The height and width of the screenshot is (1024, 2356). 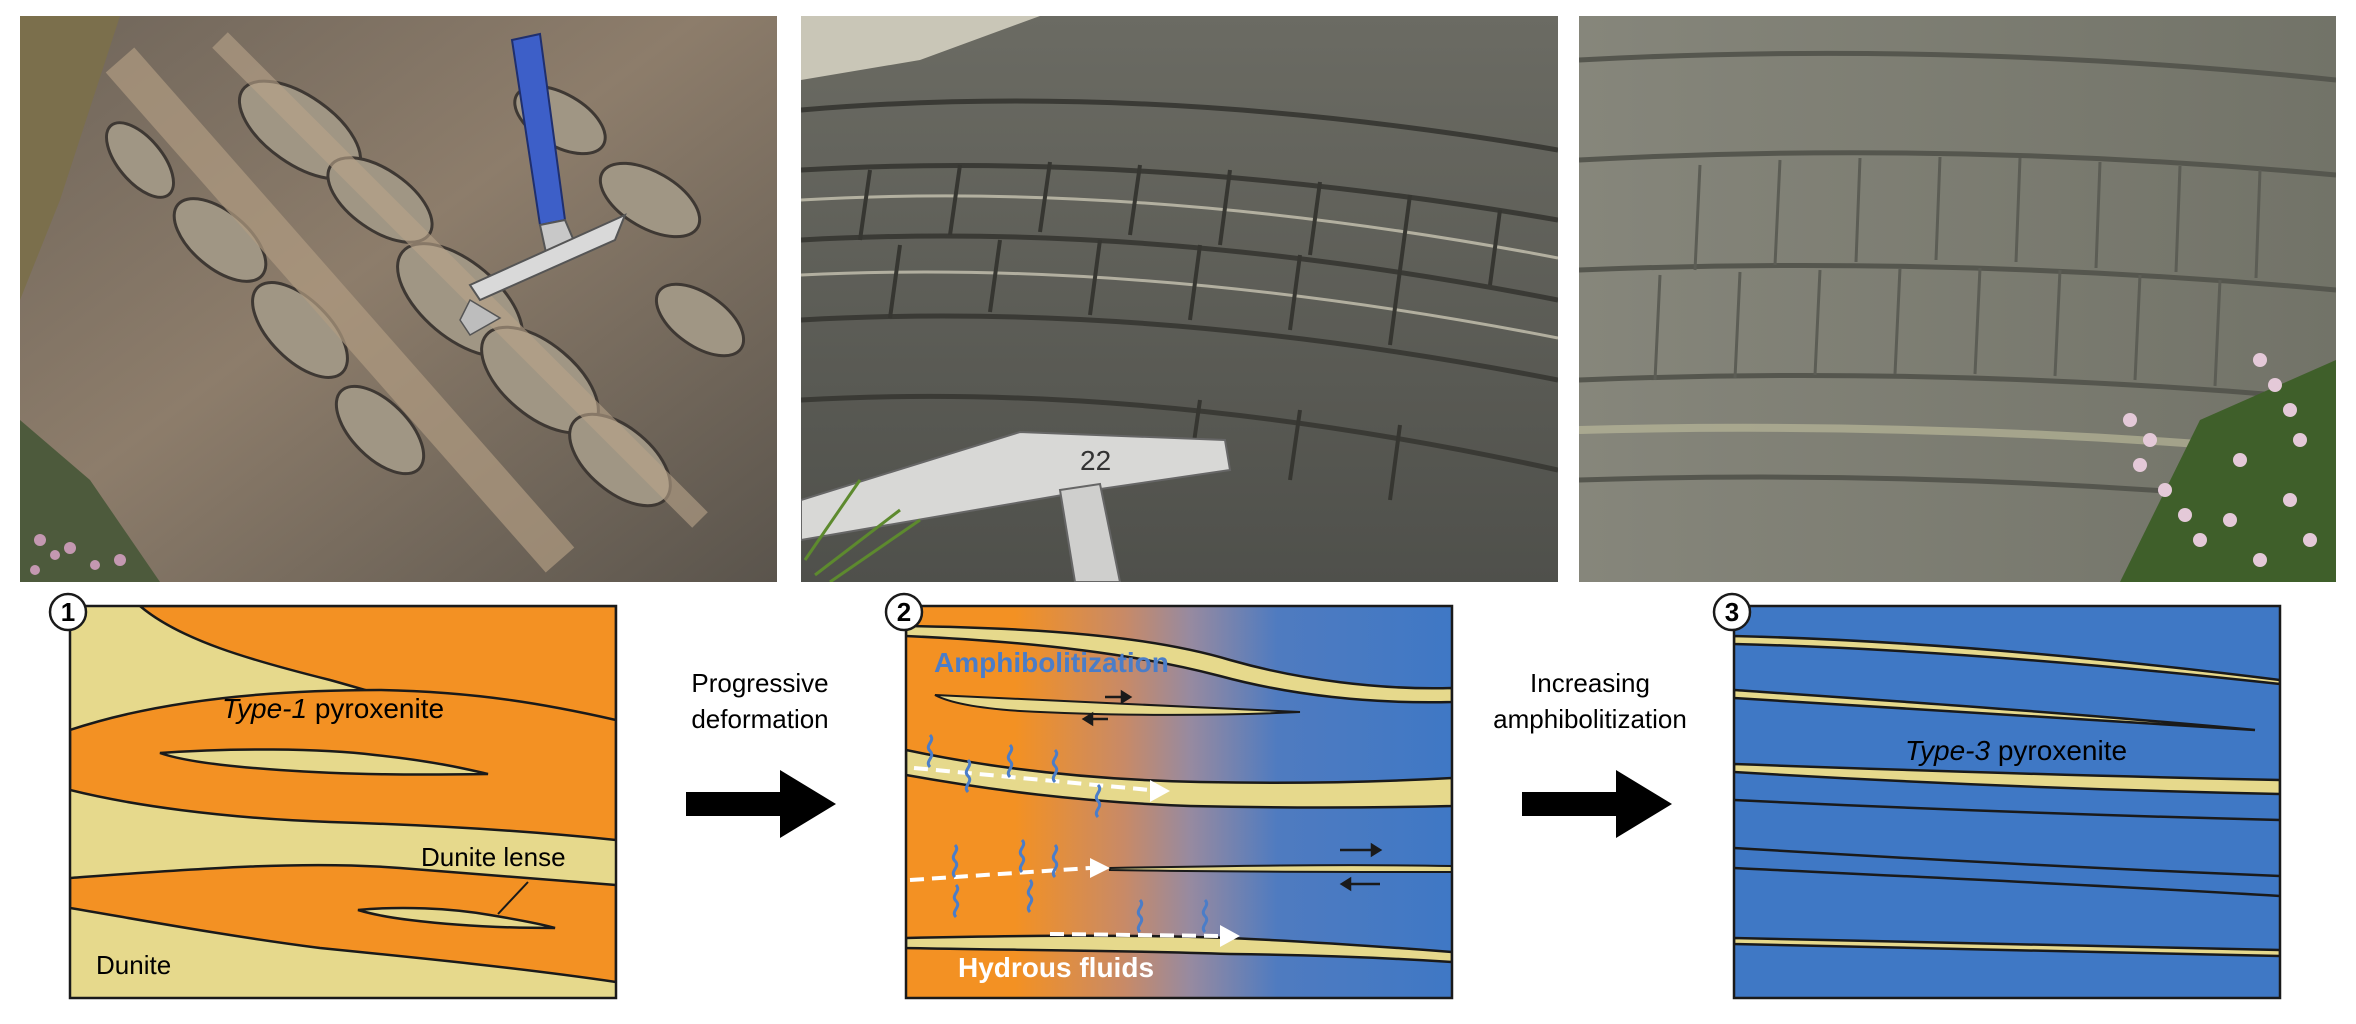 I want to click on panel-2-diagram: 2 Amphibolitization Hydrous fluids, so click(x=1169, y=796).